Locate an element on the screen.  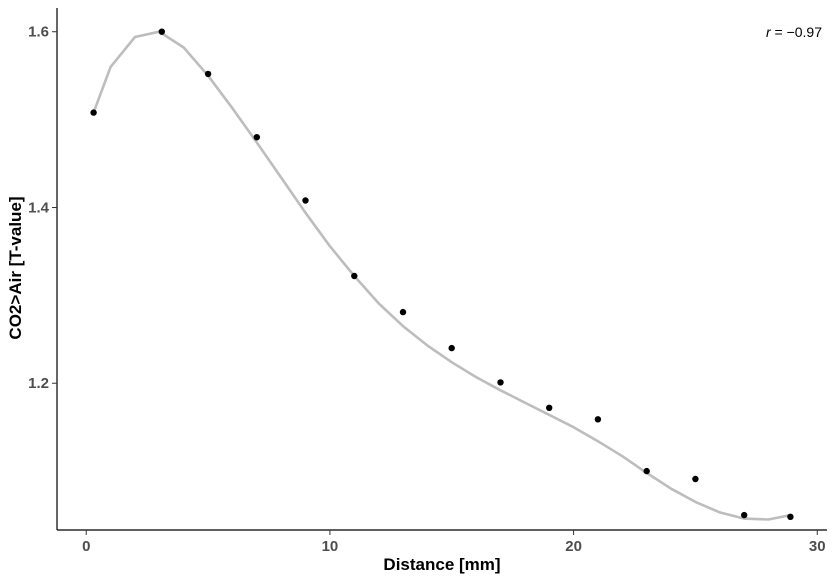
y-tick-label: 1.2 is located at coordinates (38, 383).